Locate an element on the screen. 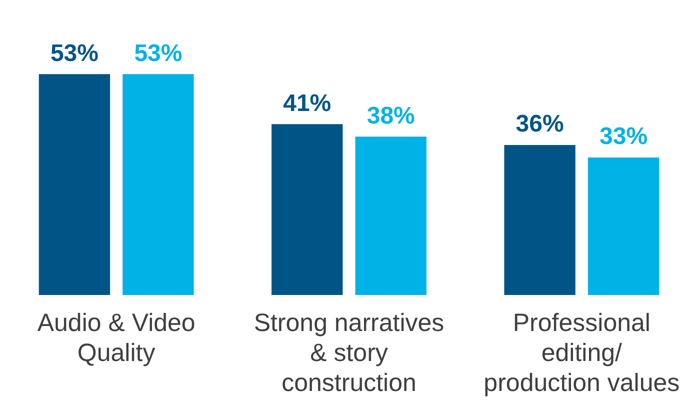 This screenshot has height=413, width=698. x-tick-label: Professional editing/ production values is located at coordinates (582, 352).